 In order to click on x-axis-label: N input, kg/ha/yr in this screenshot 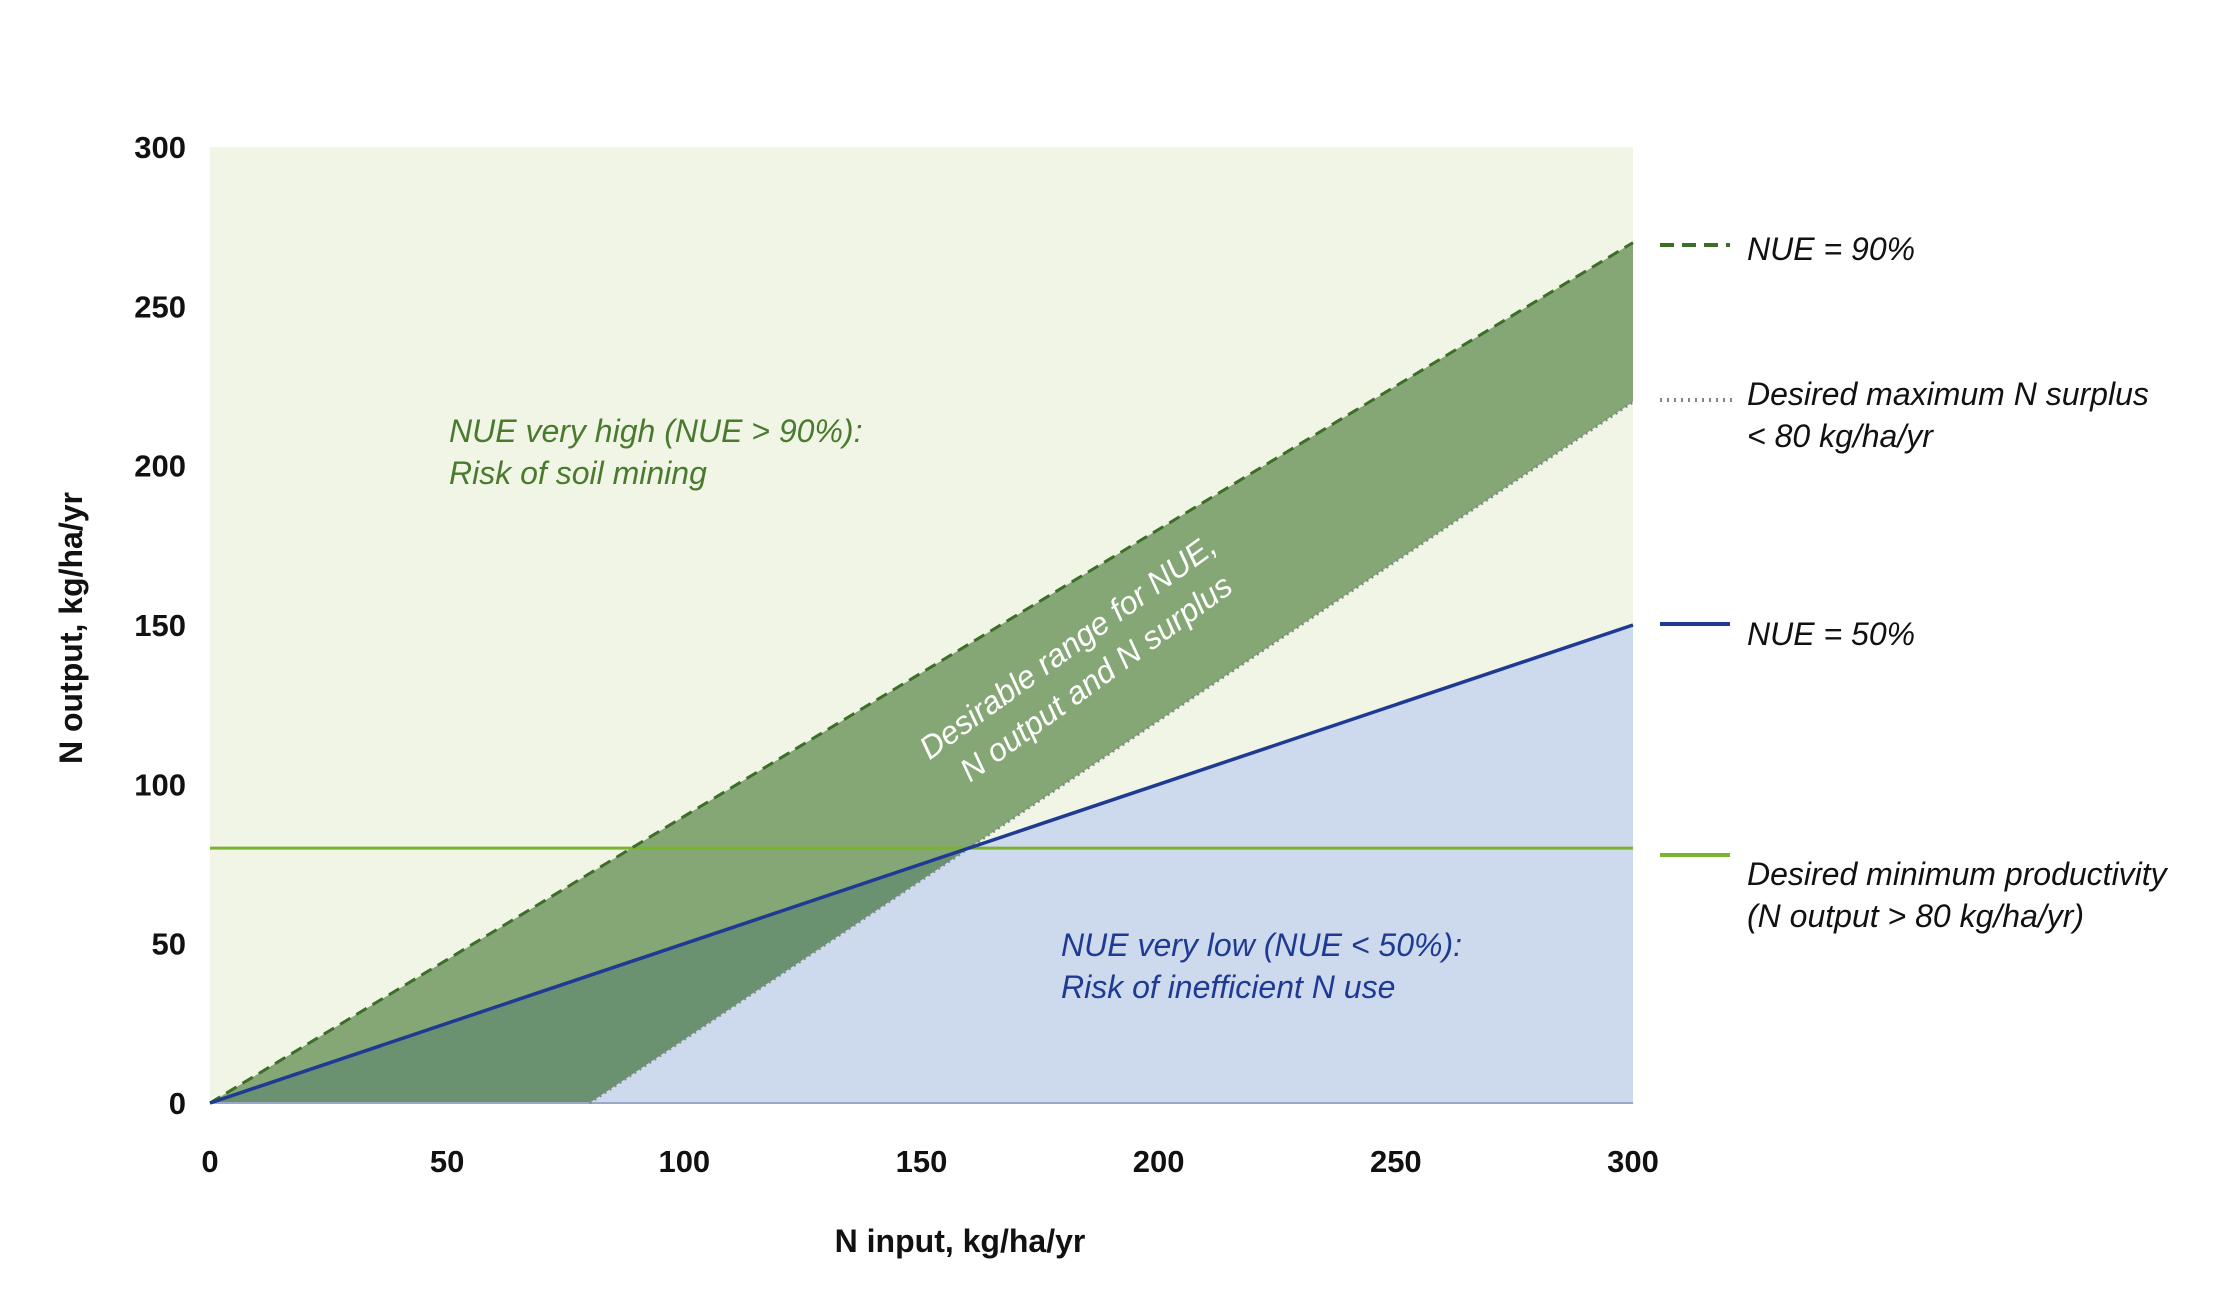, I will do `click(960, 1241)`.